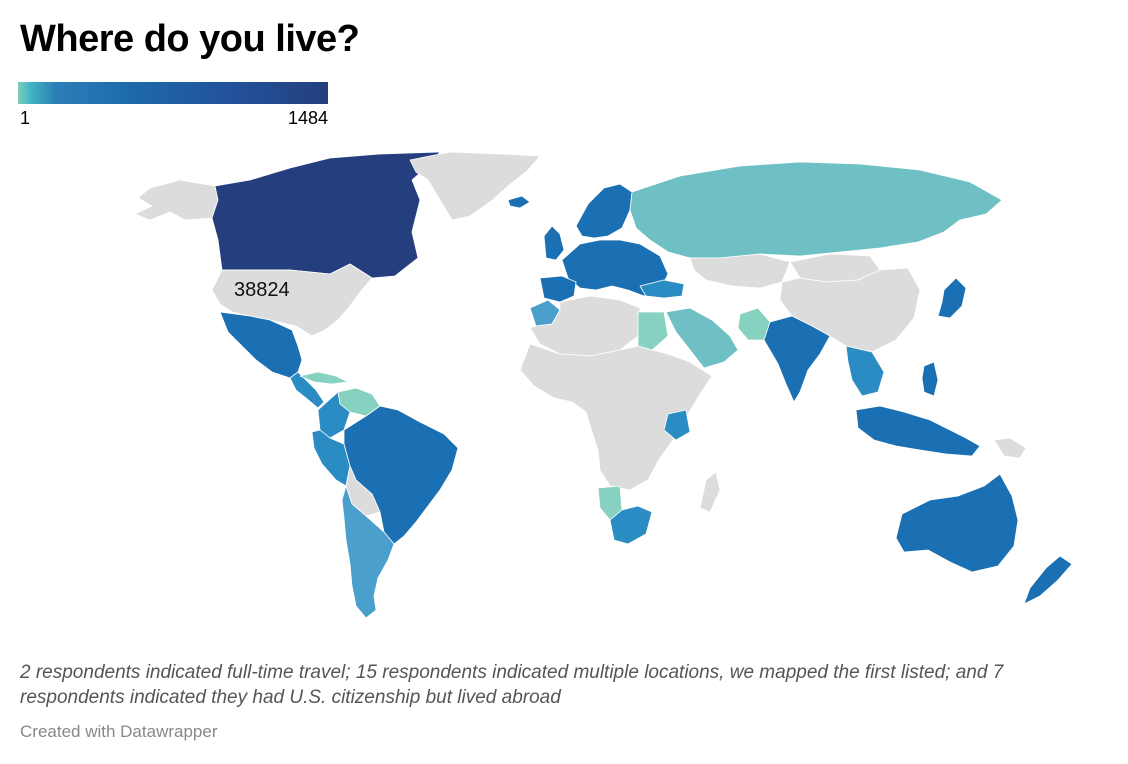 The image size is (1128, 764). I want to click on region-papua, so click(1010, 448).